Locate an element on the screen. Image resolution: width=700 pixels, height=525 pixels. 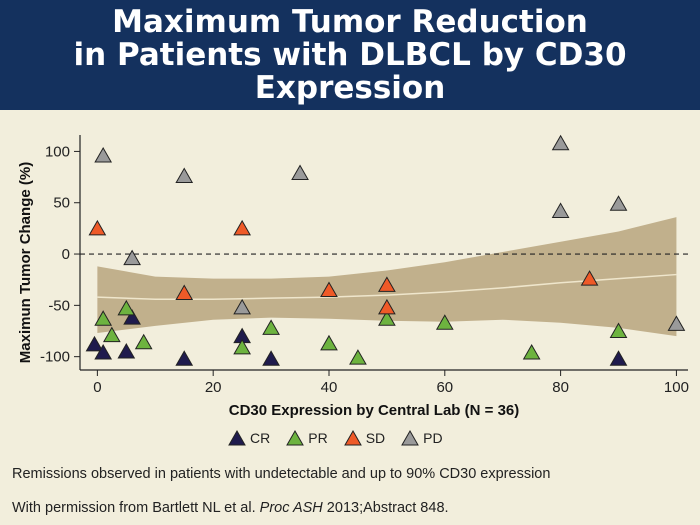
y-tick-label: -100 is located at coordinates (55, 357).